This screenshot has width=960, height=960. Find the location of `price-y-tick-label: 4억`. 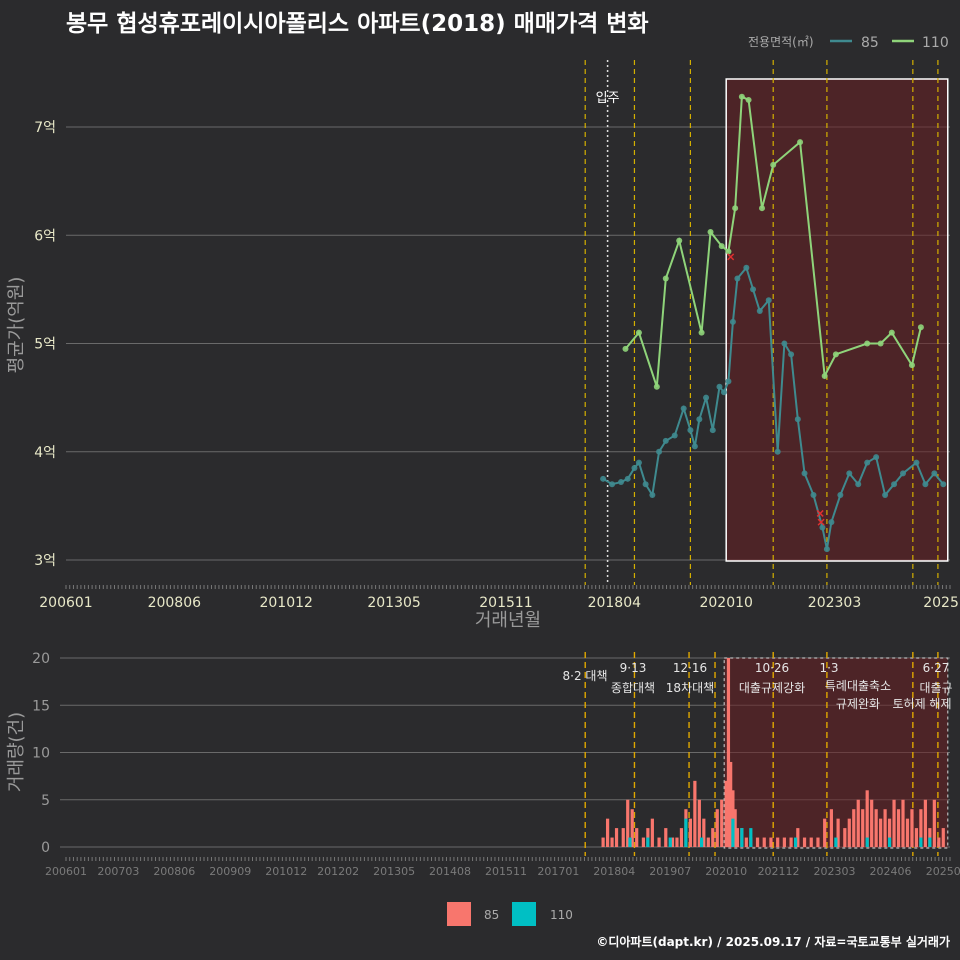

price-y-tick-label: 4억 is located at coordinates (45, 453).